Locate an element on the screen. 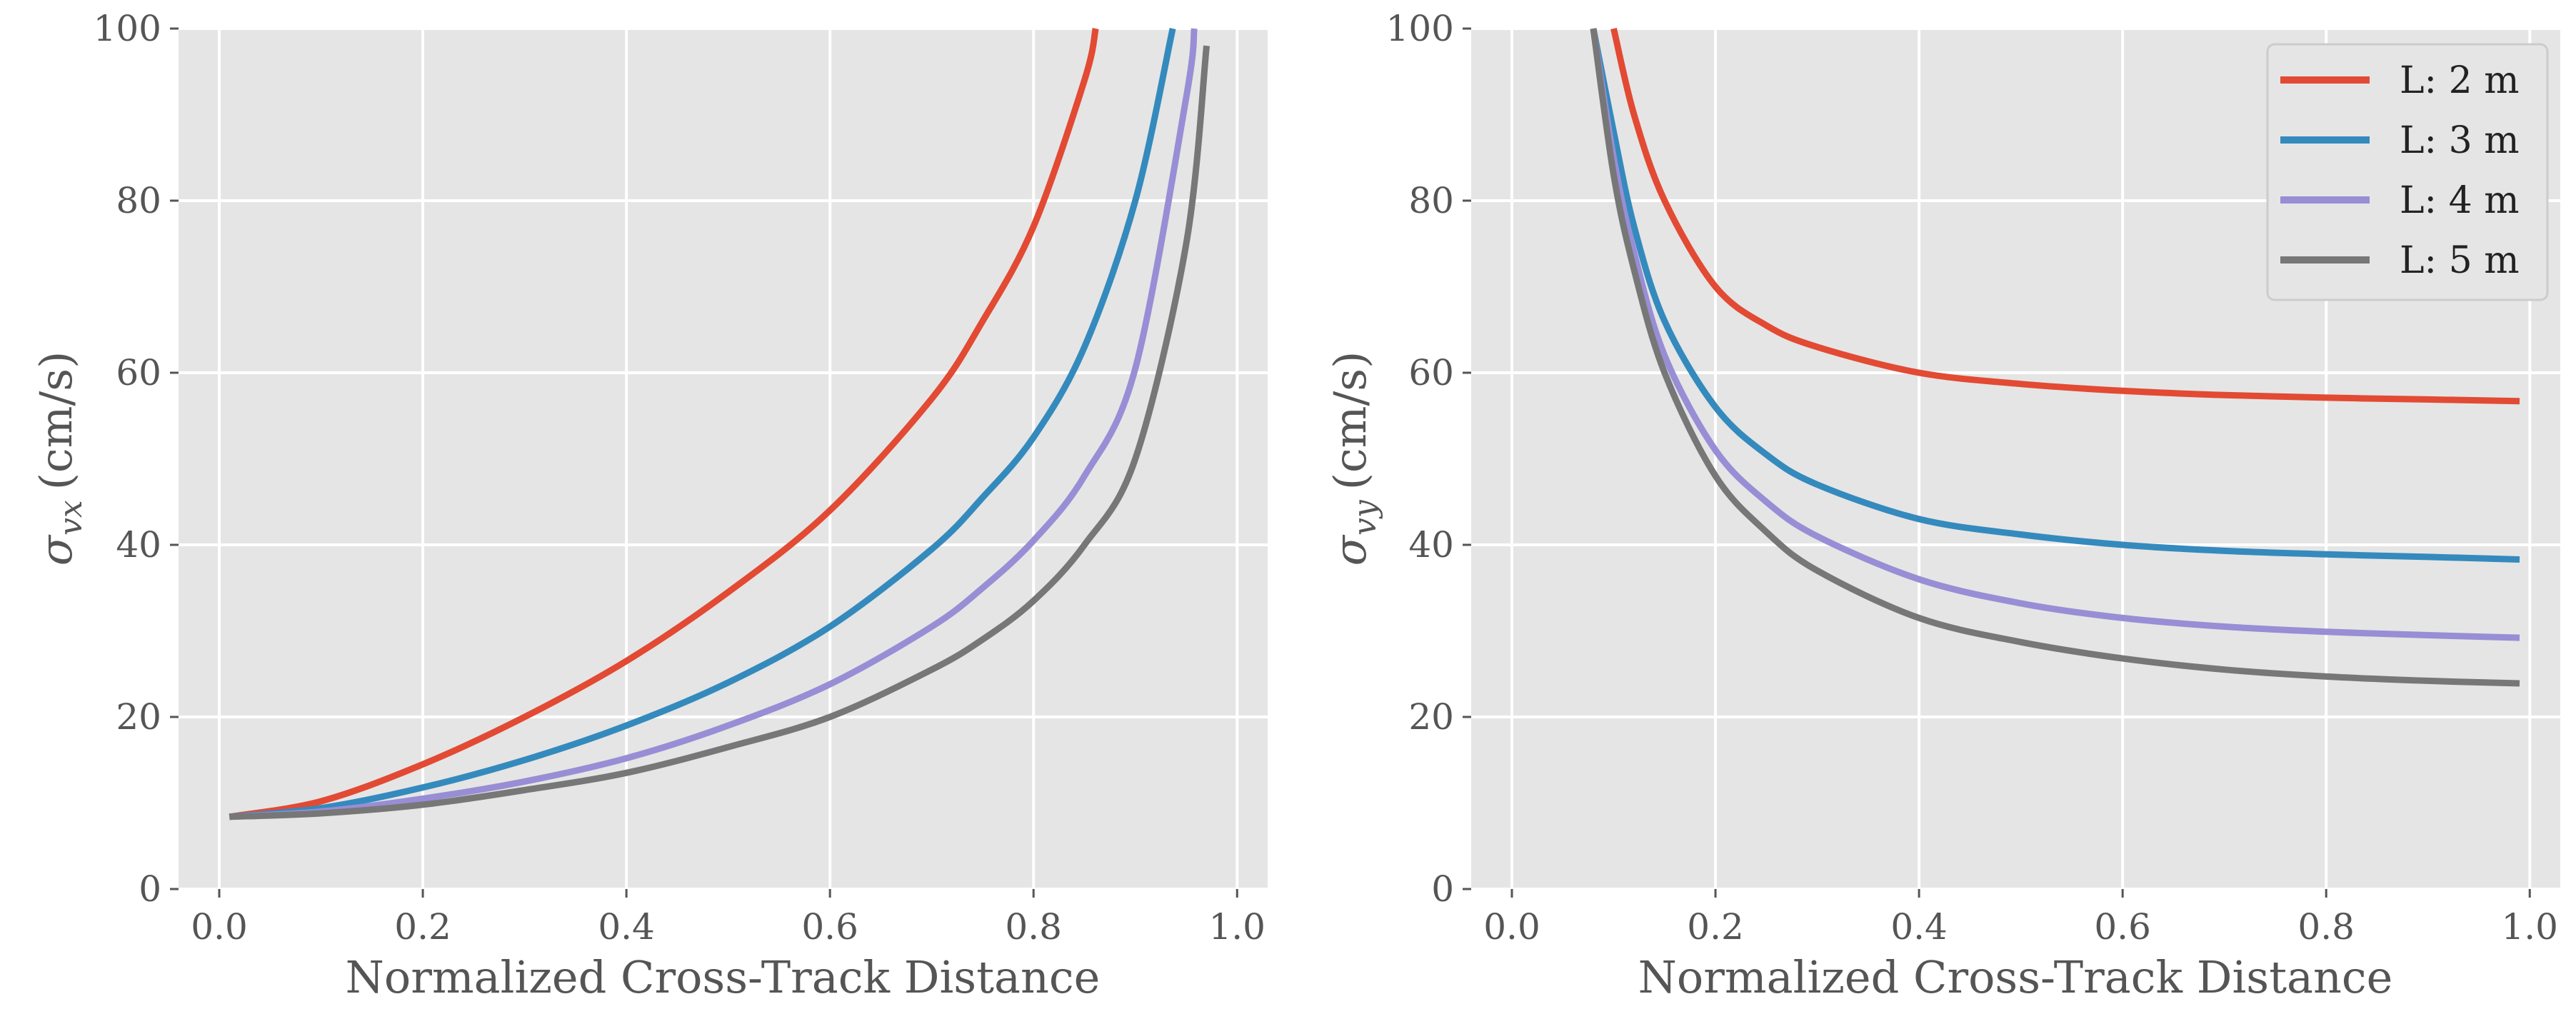 This screenshot has width=2576, height=1014. y-axis-label: σvy (cm/s) is located at coordinates (1353, 459).